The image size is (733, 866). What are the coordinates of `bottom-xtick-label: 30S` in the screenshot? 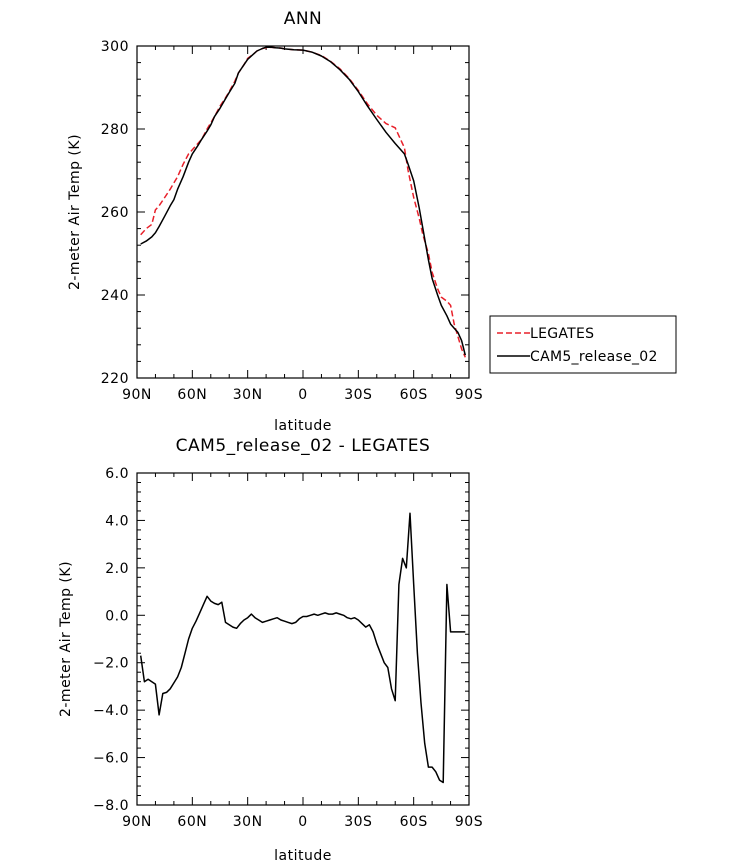 It's located at (358, 822).